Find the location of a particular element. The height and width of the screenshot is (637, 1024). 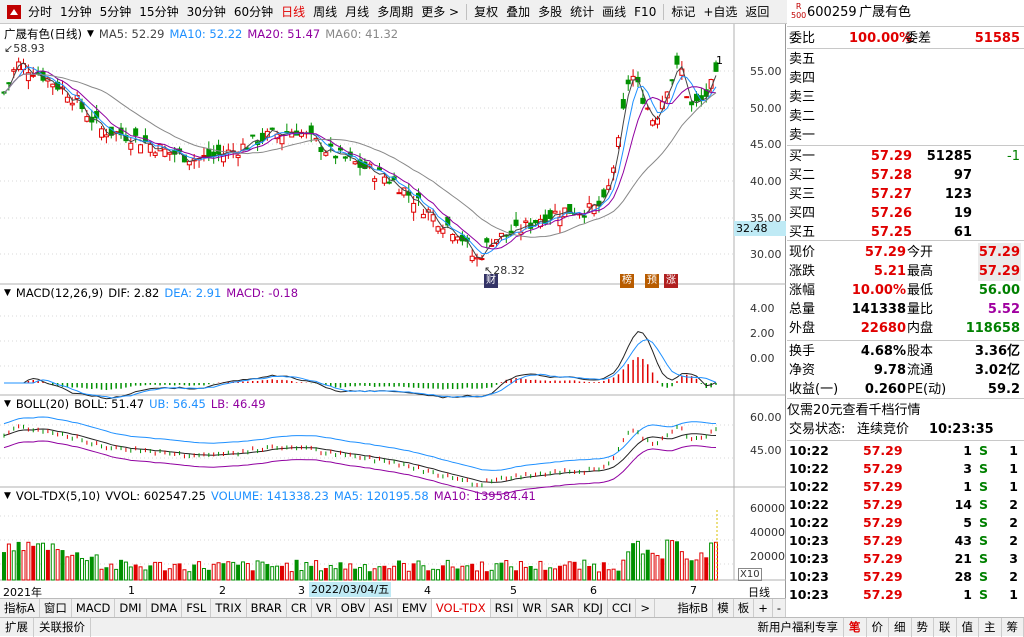

adjust-button: 复权 is located at coordinates (486, 12).